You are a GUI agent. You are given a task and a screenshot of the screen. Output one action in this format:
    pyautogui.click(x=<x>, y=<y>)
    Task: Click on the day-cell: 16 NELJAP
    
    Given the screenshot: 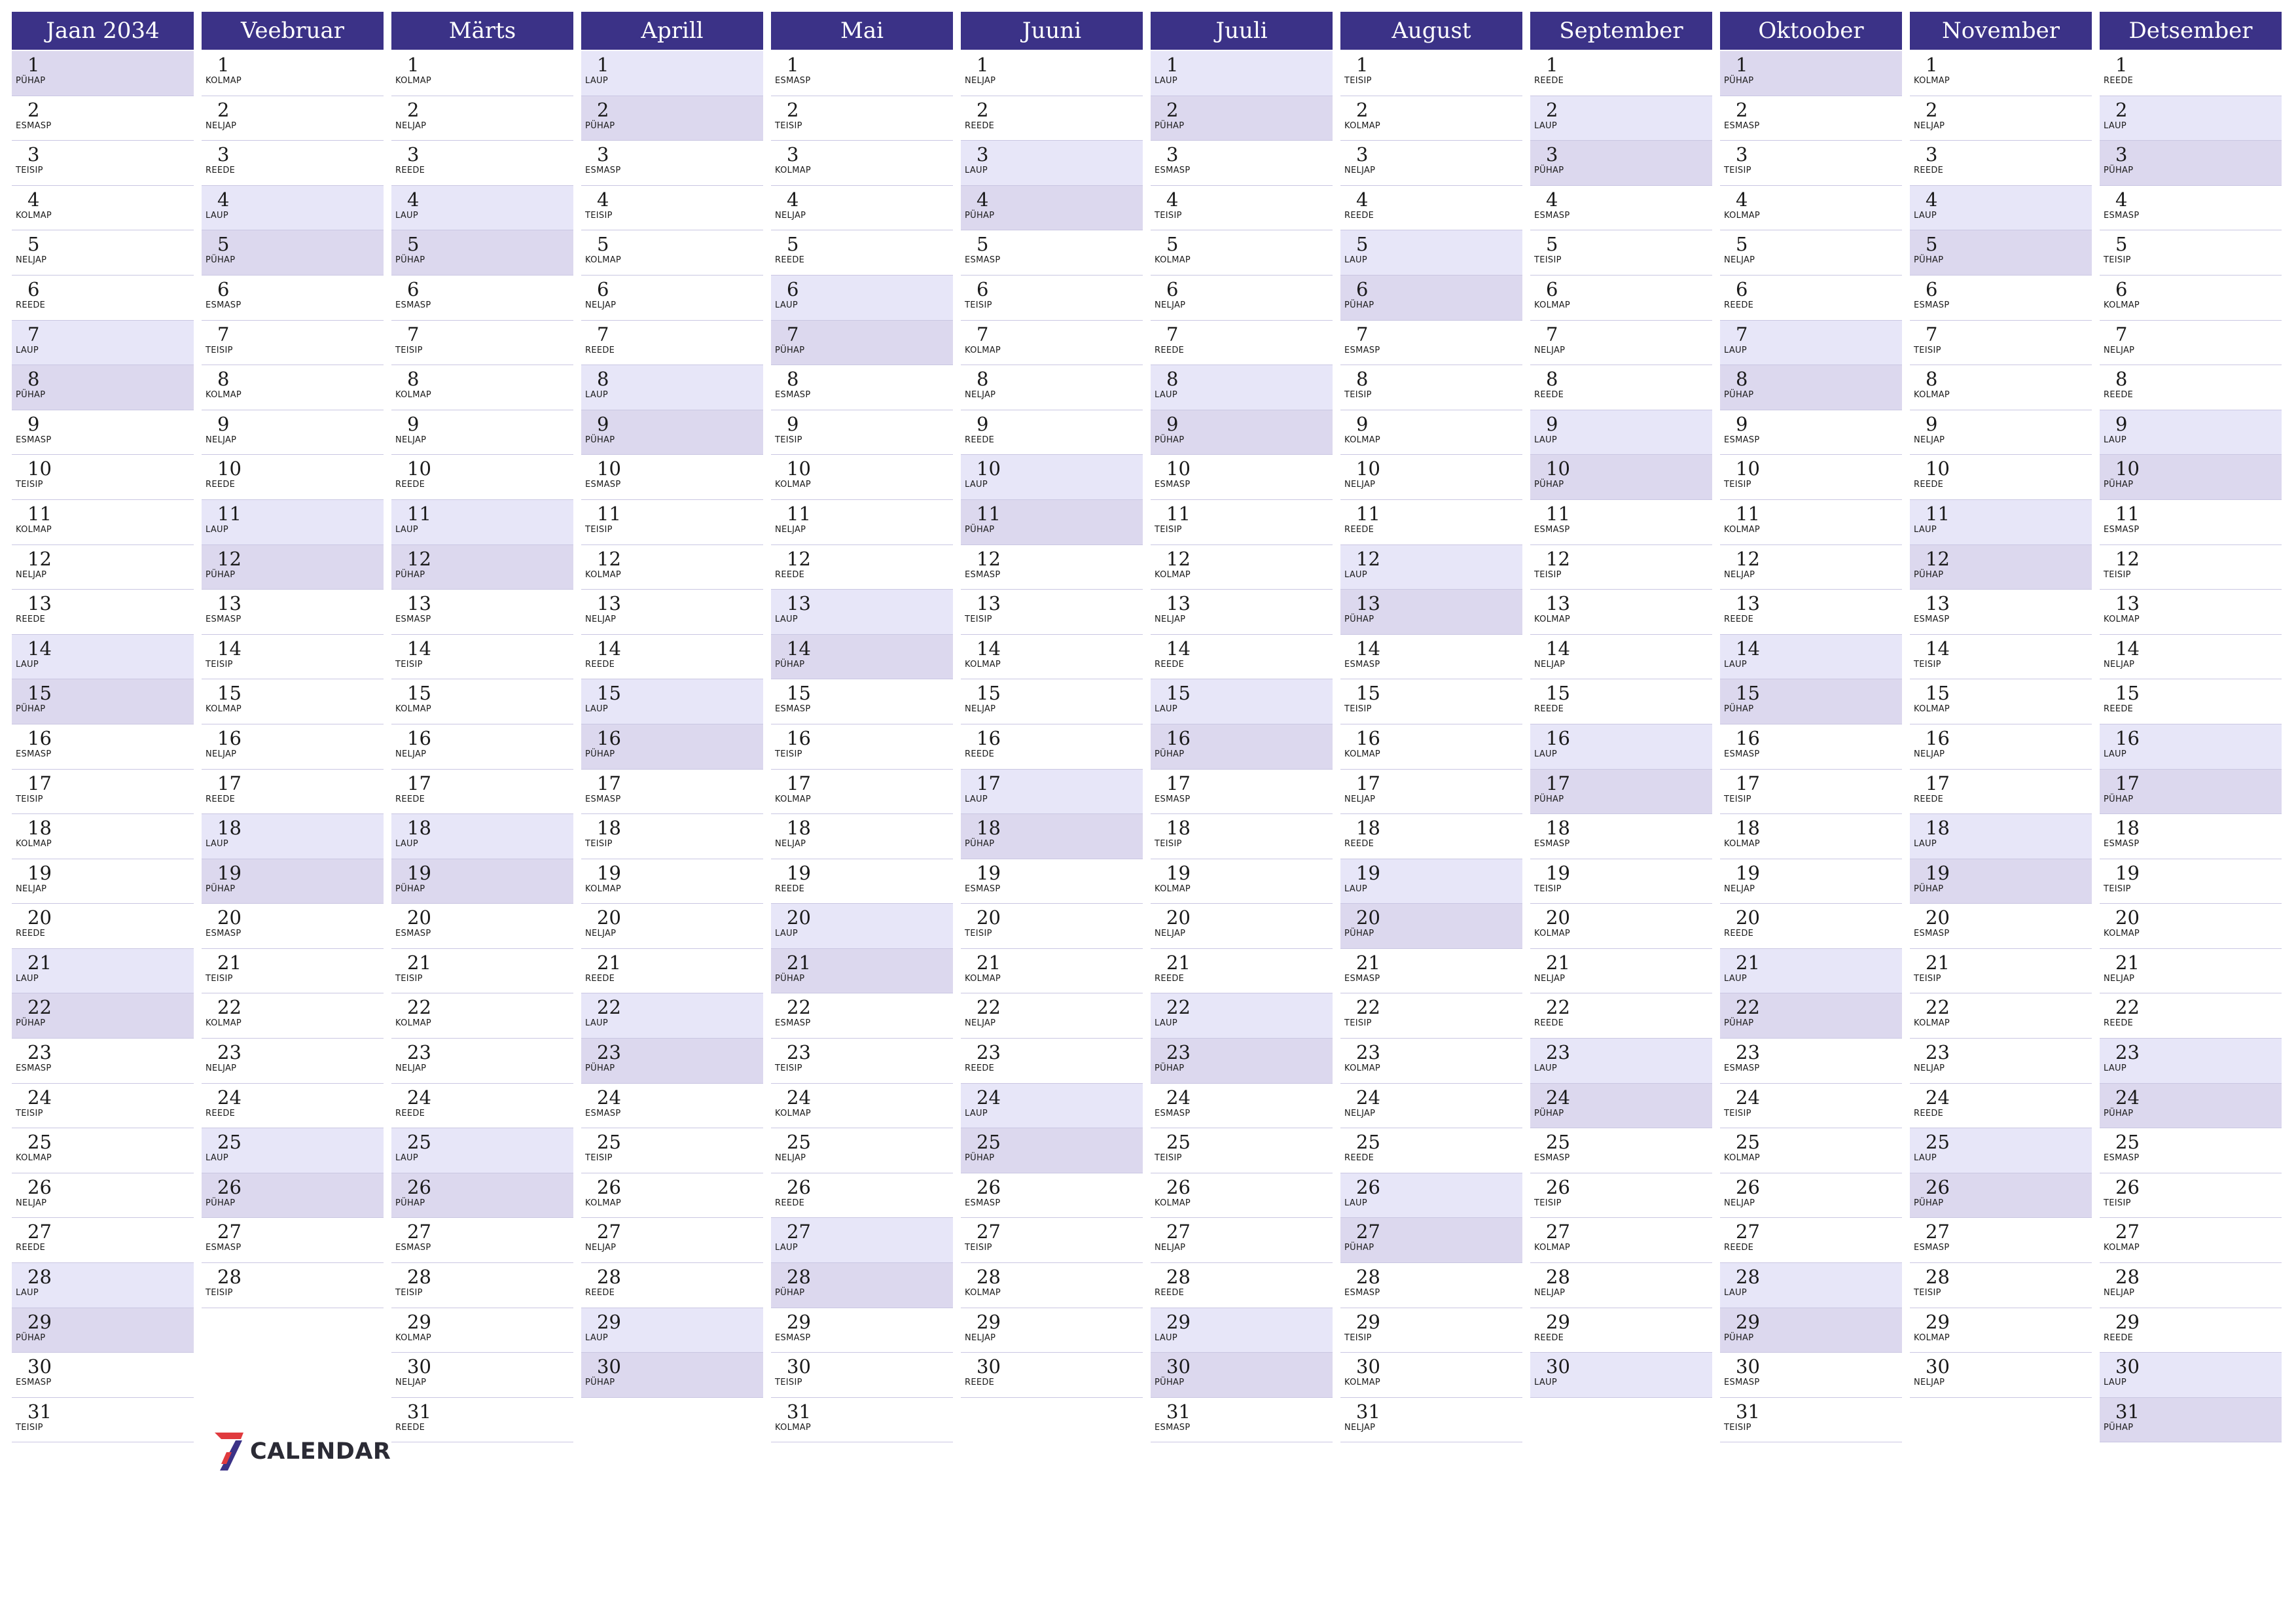 What is the action you would take?
    pyautogui.click(x=2001, y=747)
    